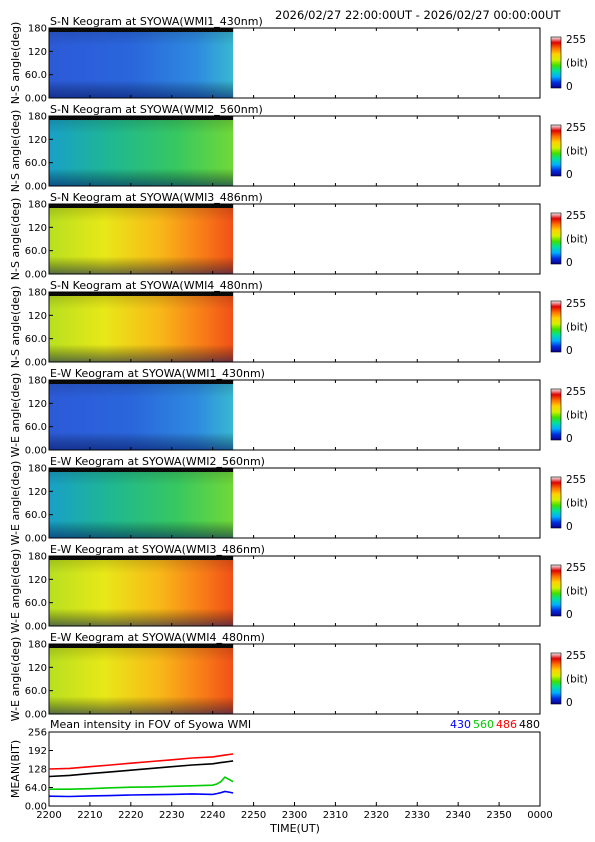  Describe the element at coordinates (130, 815) in the screenshot. I see `x-tick-label: 2220` at that location.